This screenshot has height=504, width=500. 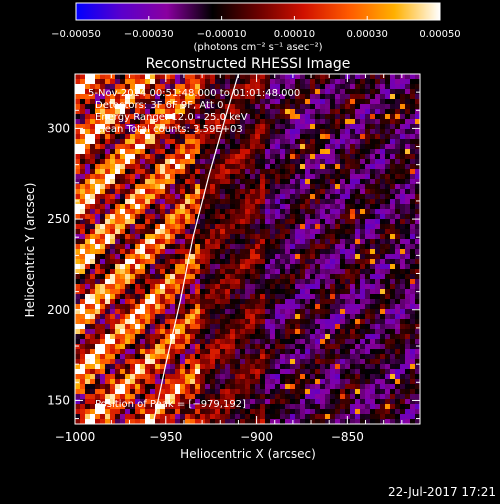 I want to click on solar-limb-curve, so click(x=195, y=249).